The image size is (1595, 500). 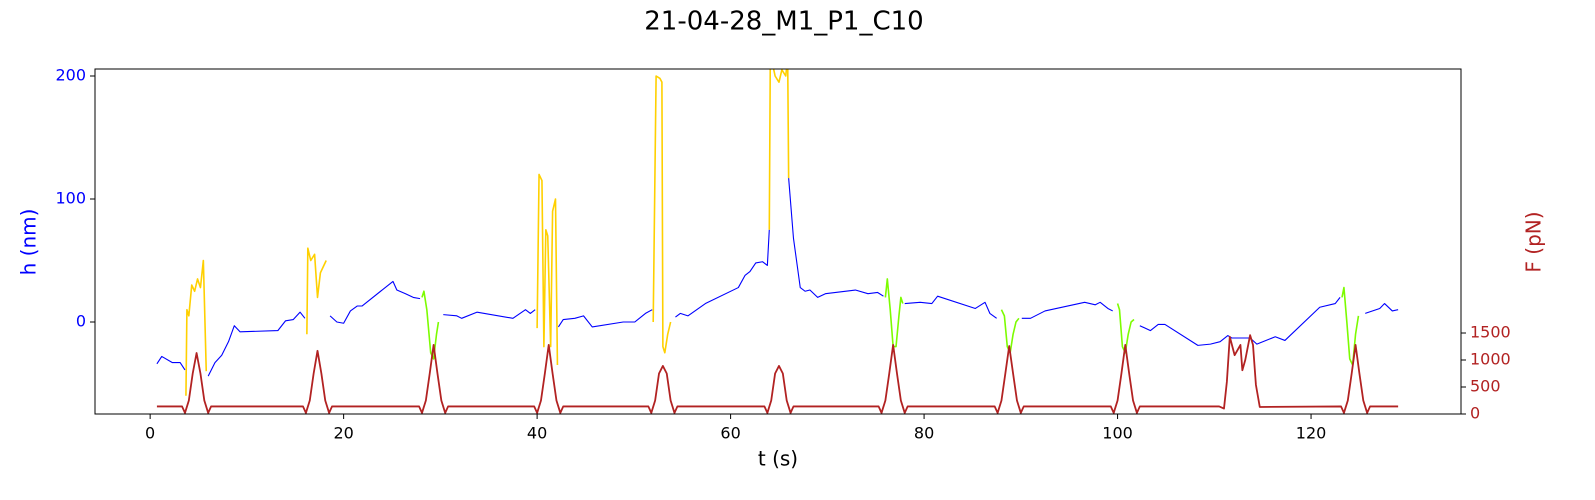 What do you see at coordinates (70, 198) in the screenshot?
I see `y-tick-label: 100` at bounding box center [70, 198].